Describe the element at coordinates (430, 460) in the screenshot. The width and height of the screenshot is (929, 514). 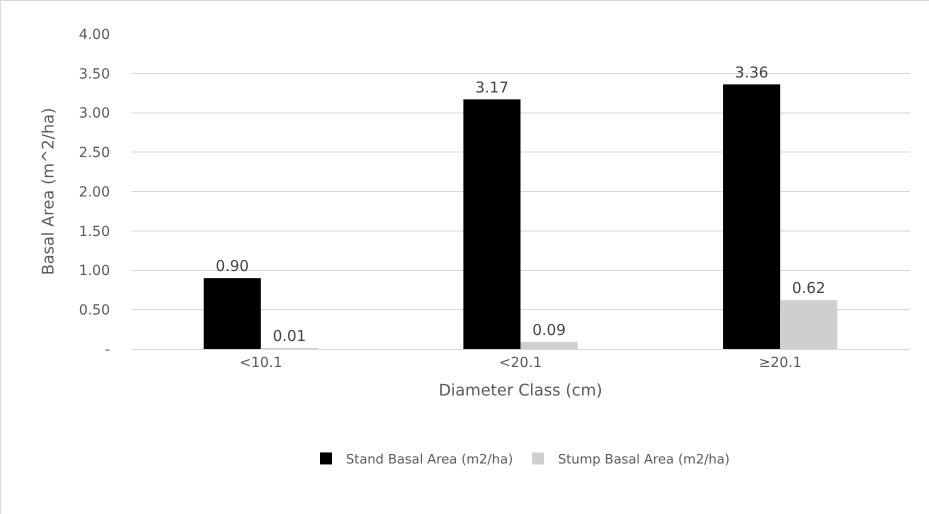
I see `legend-label: Stand Basal Area (m2/ha)` at that location.